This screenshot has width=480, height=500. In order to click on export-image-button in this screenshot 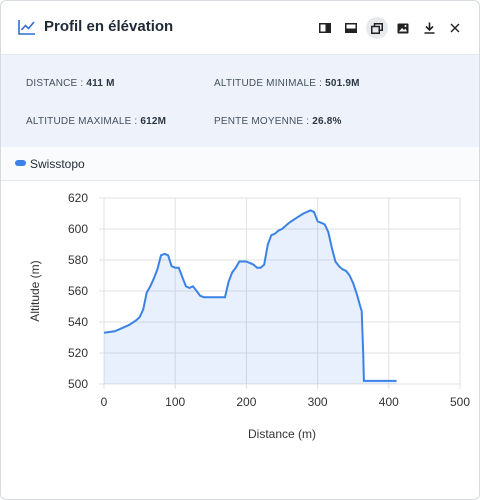, I will do `click(403, 28)`.